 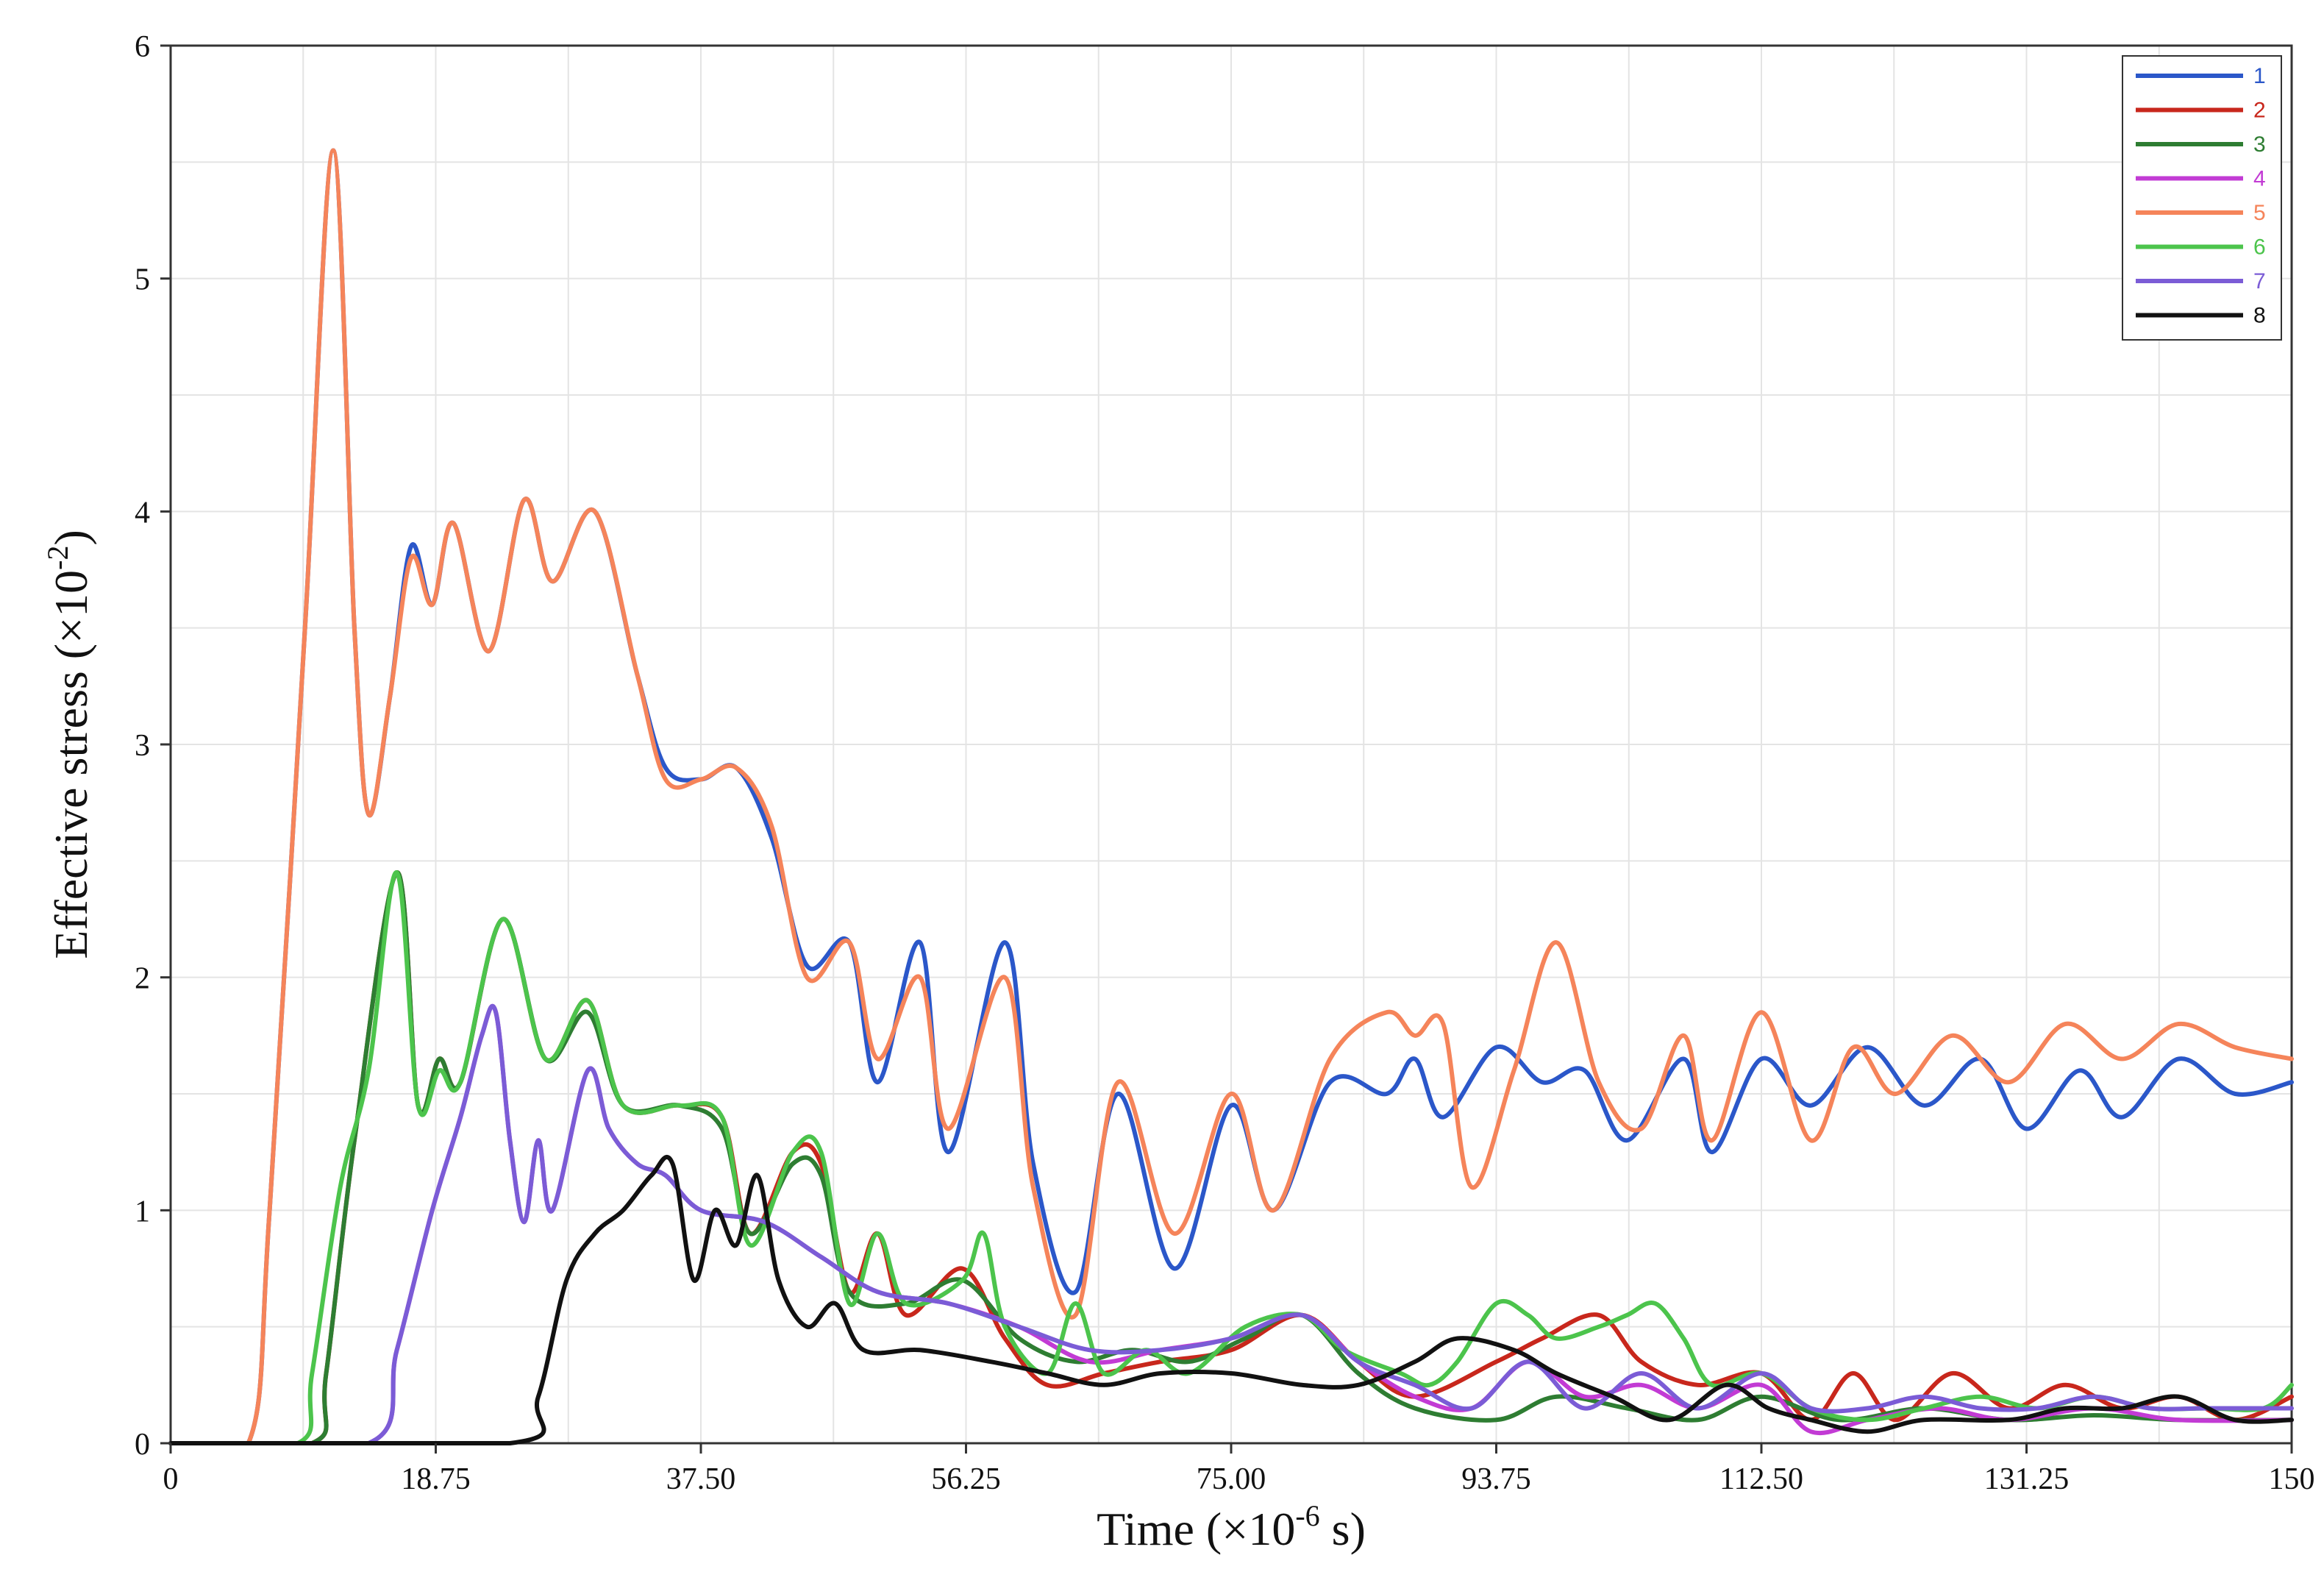 I want to click on x-tick-label: 37.50, so click(x=701, y=1479).